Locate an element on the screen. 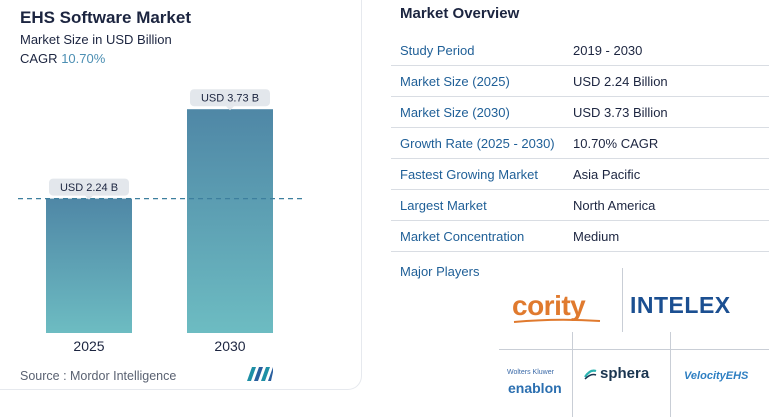 This screenshot has width=769, height=417. overview-row: Market Concentration Medium is located at coordinates (580, 236).